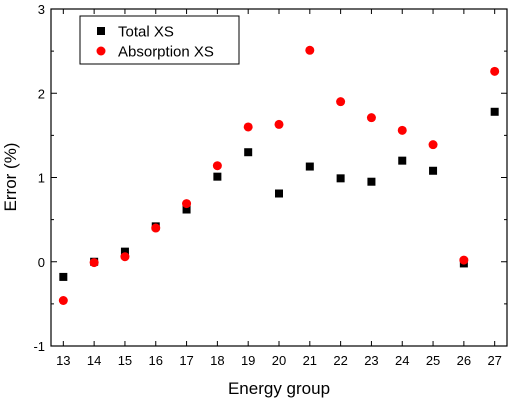  Describe the element at coordinates (279, 388) in the screenshot. I see `x-axis-title: Energy group` at that location.